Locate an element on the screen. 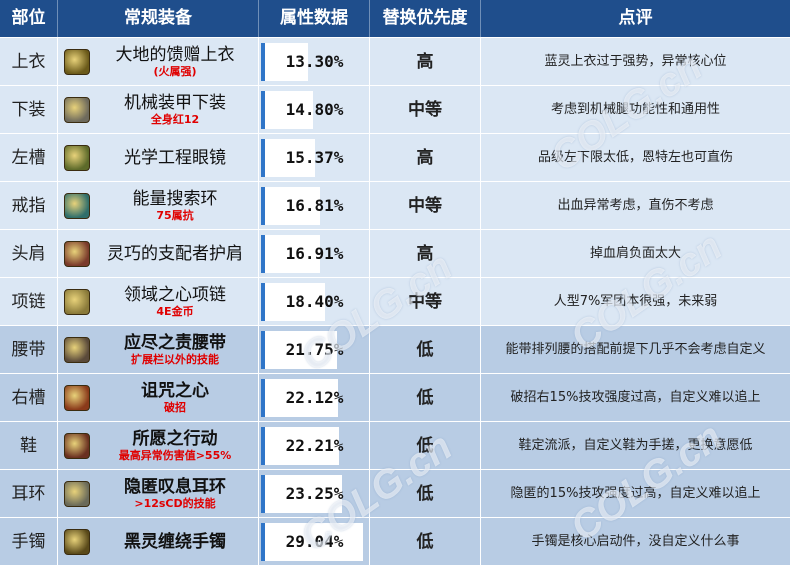 This screenshot has height=566, width=790. comment-cell: 人型7%军团本很强，未来弱 is located at coordinates (635, 302).